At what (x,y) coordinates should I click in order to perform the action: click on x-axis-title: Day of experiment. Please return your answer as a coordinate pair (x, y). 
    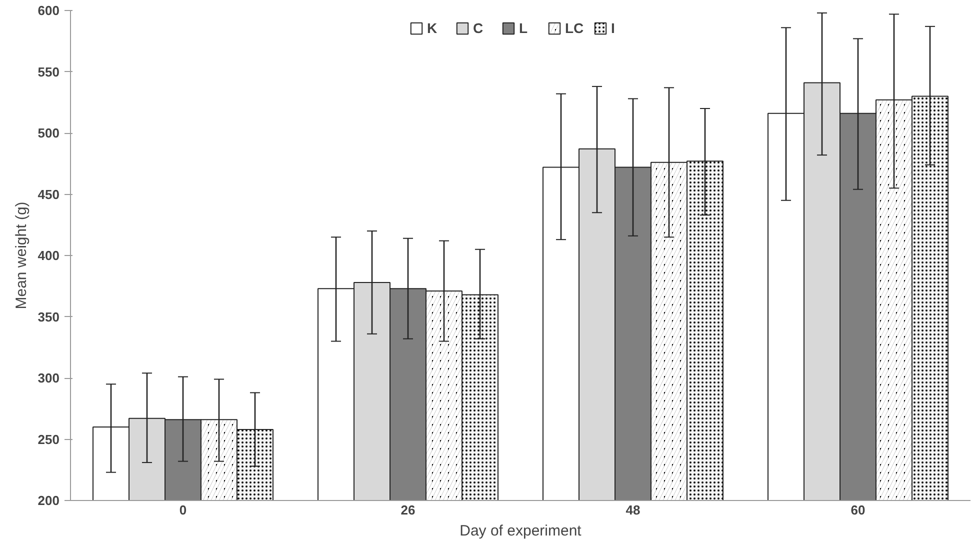
    Looking at the image, I should click on (521, 531).